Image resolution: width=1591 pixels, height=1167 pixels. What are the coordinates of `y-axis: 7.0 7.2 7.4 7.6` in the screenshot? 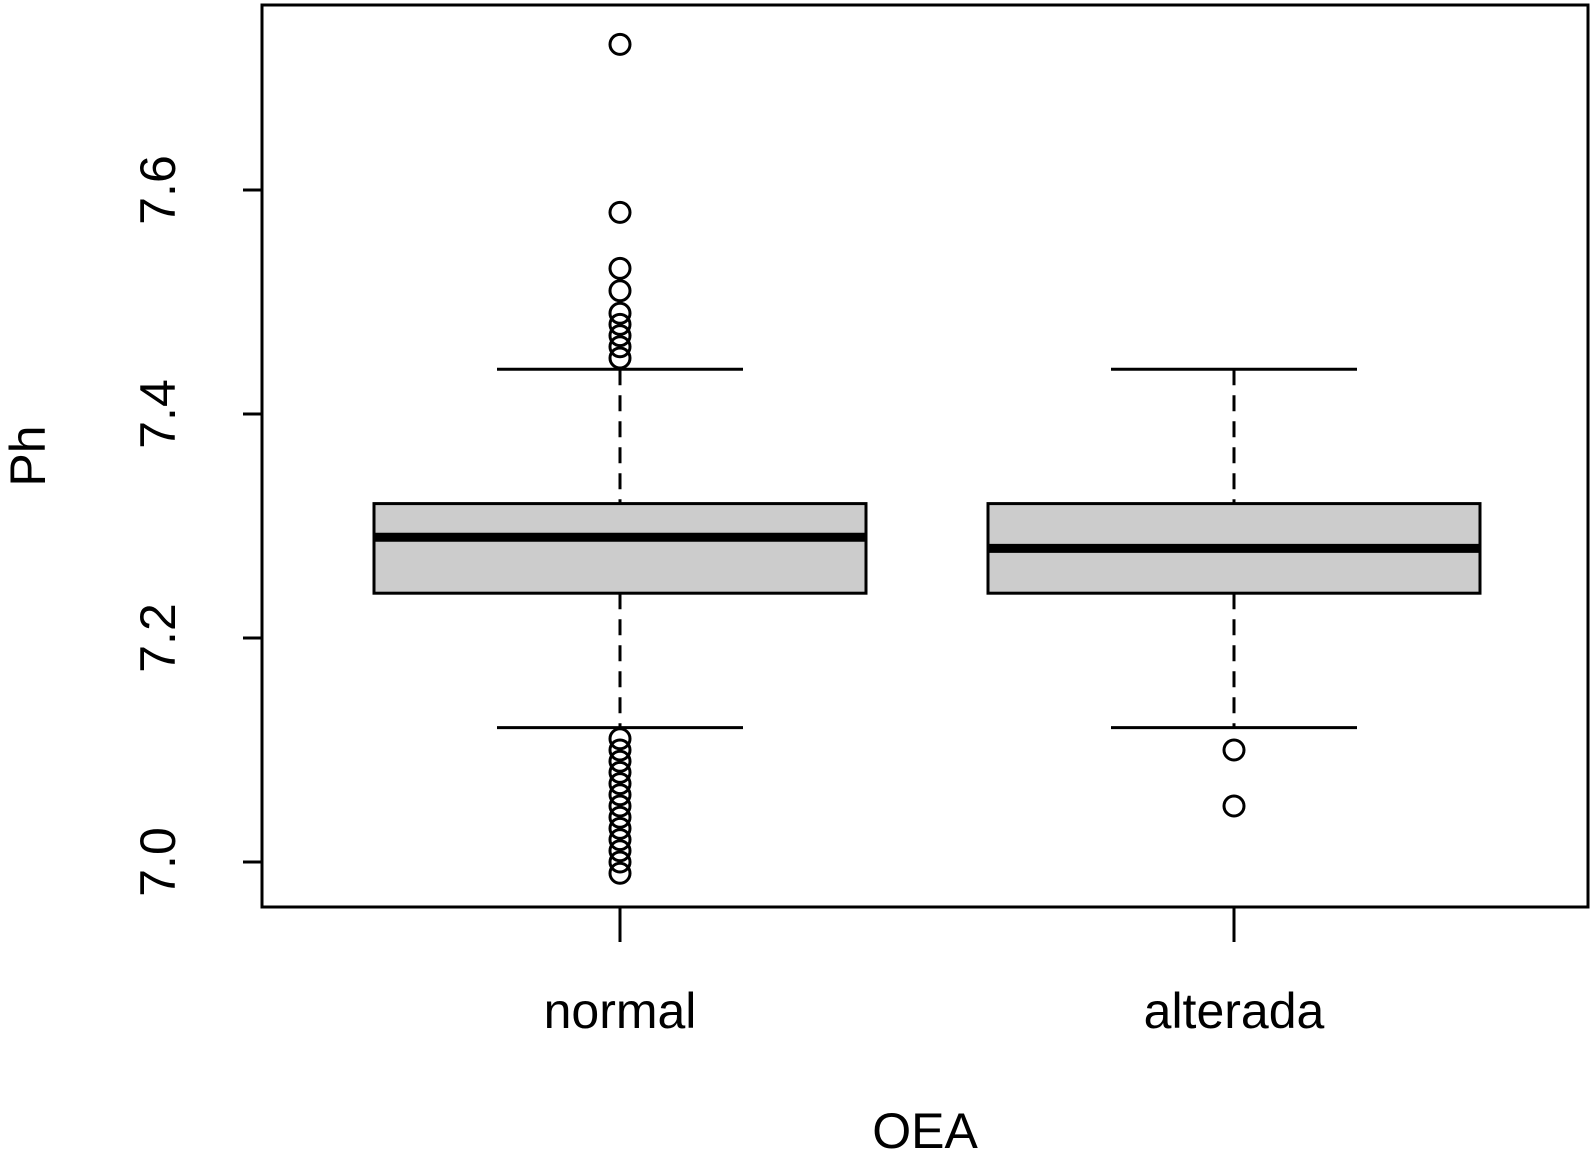 It's located at (196, 526).